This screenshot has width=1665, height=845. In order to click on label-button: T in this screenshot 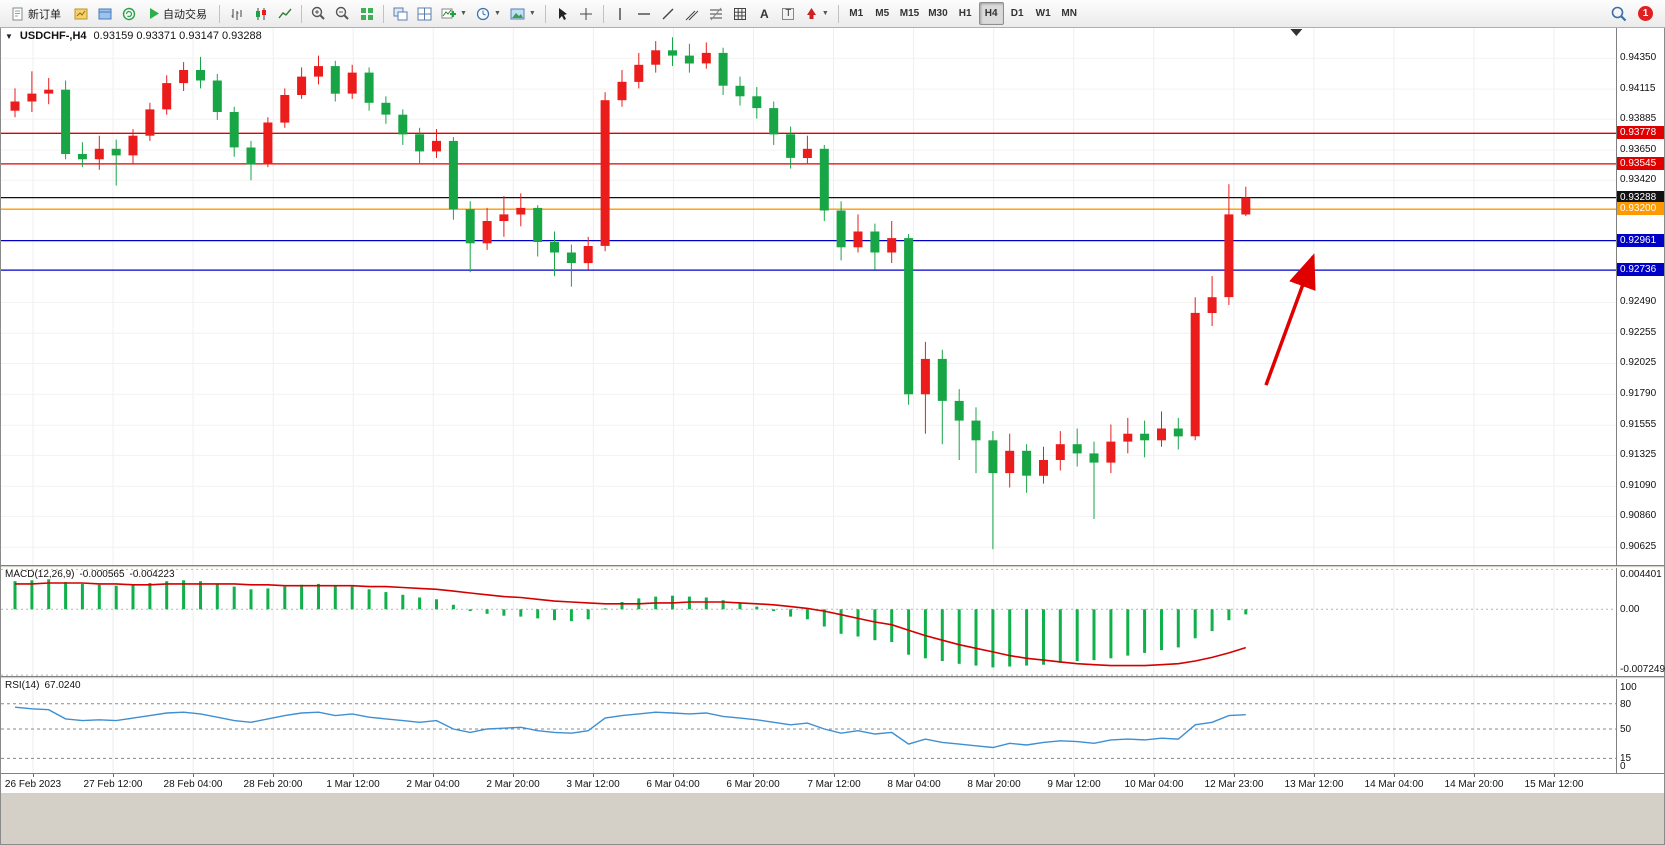, I will do `click(788, 13)`.